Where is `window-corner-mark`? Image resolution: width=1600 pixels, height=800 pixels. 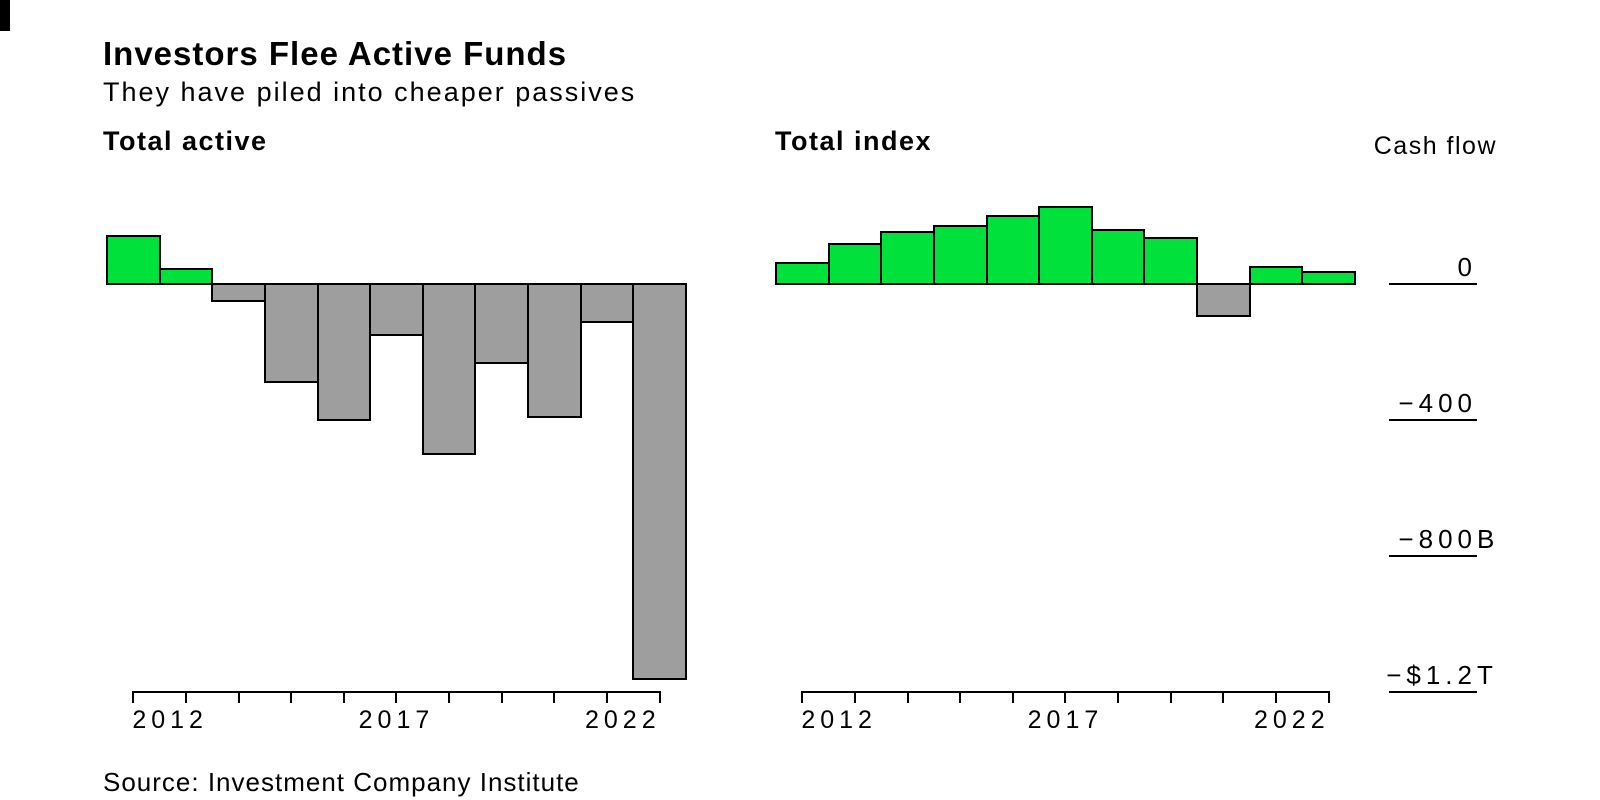
window-corner-mark is located at coordinates (5, 15).